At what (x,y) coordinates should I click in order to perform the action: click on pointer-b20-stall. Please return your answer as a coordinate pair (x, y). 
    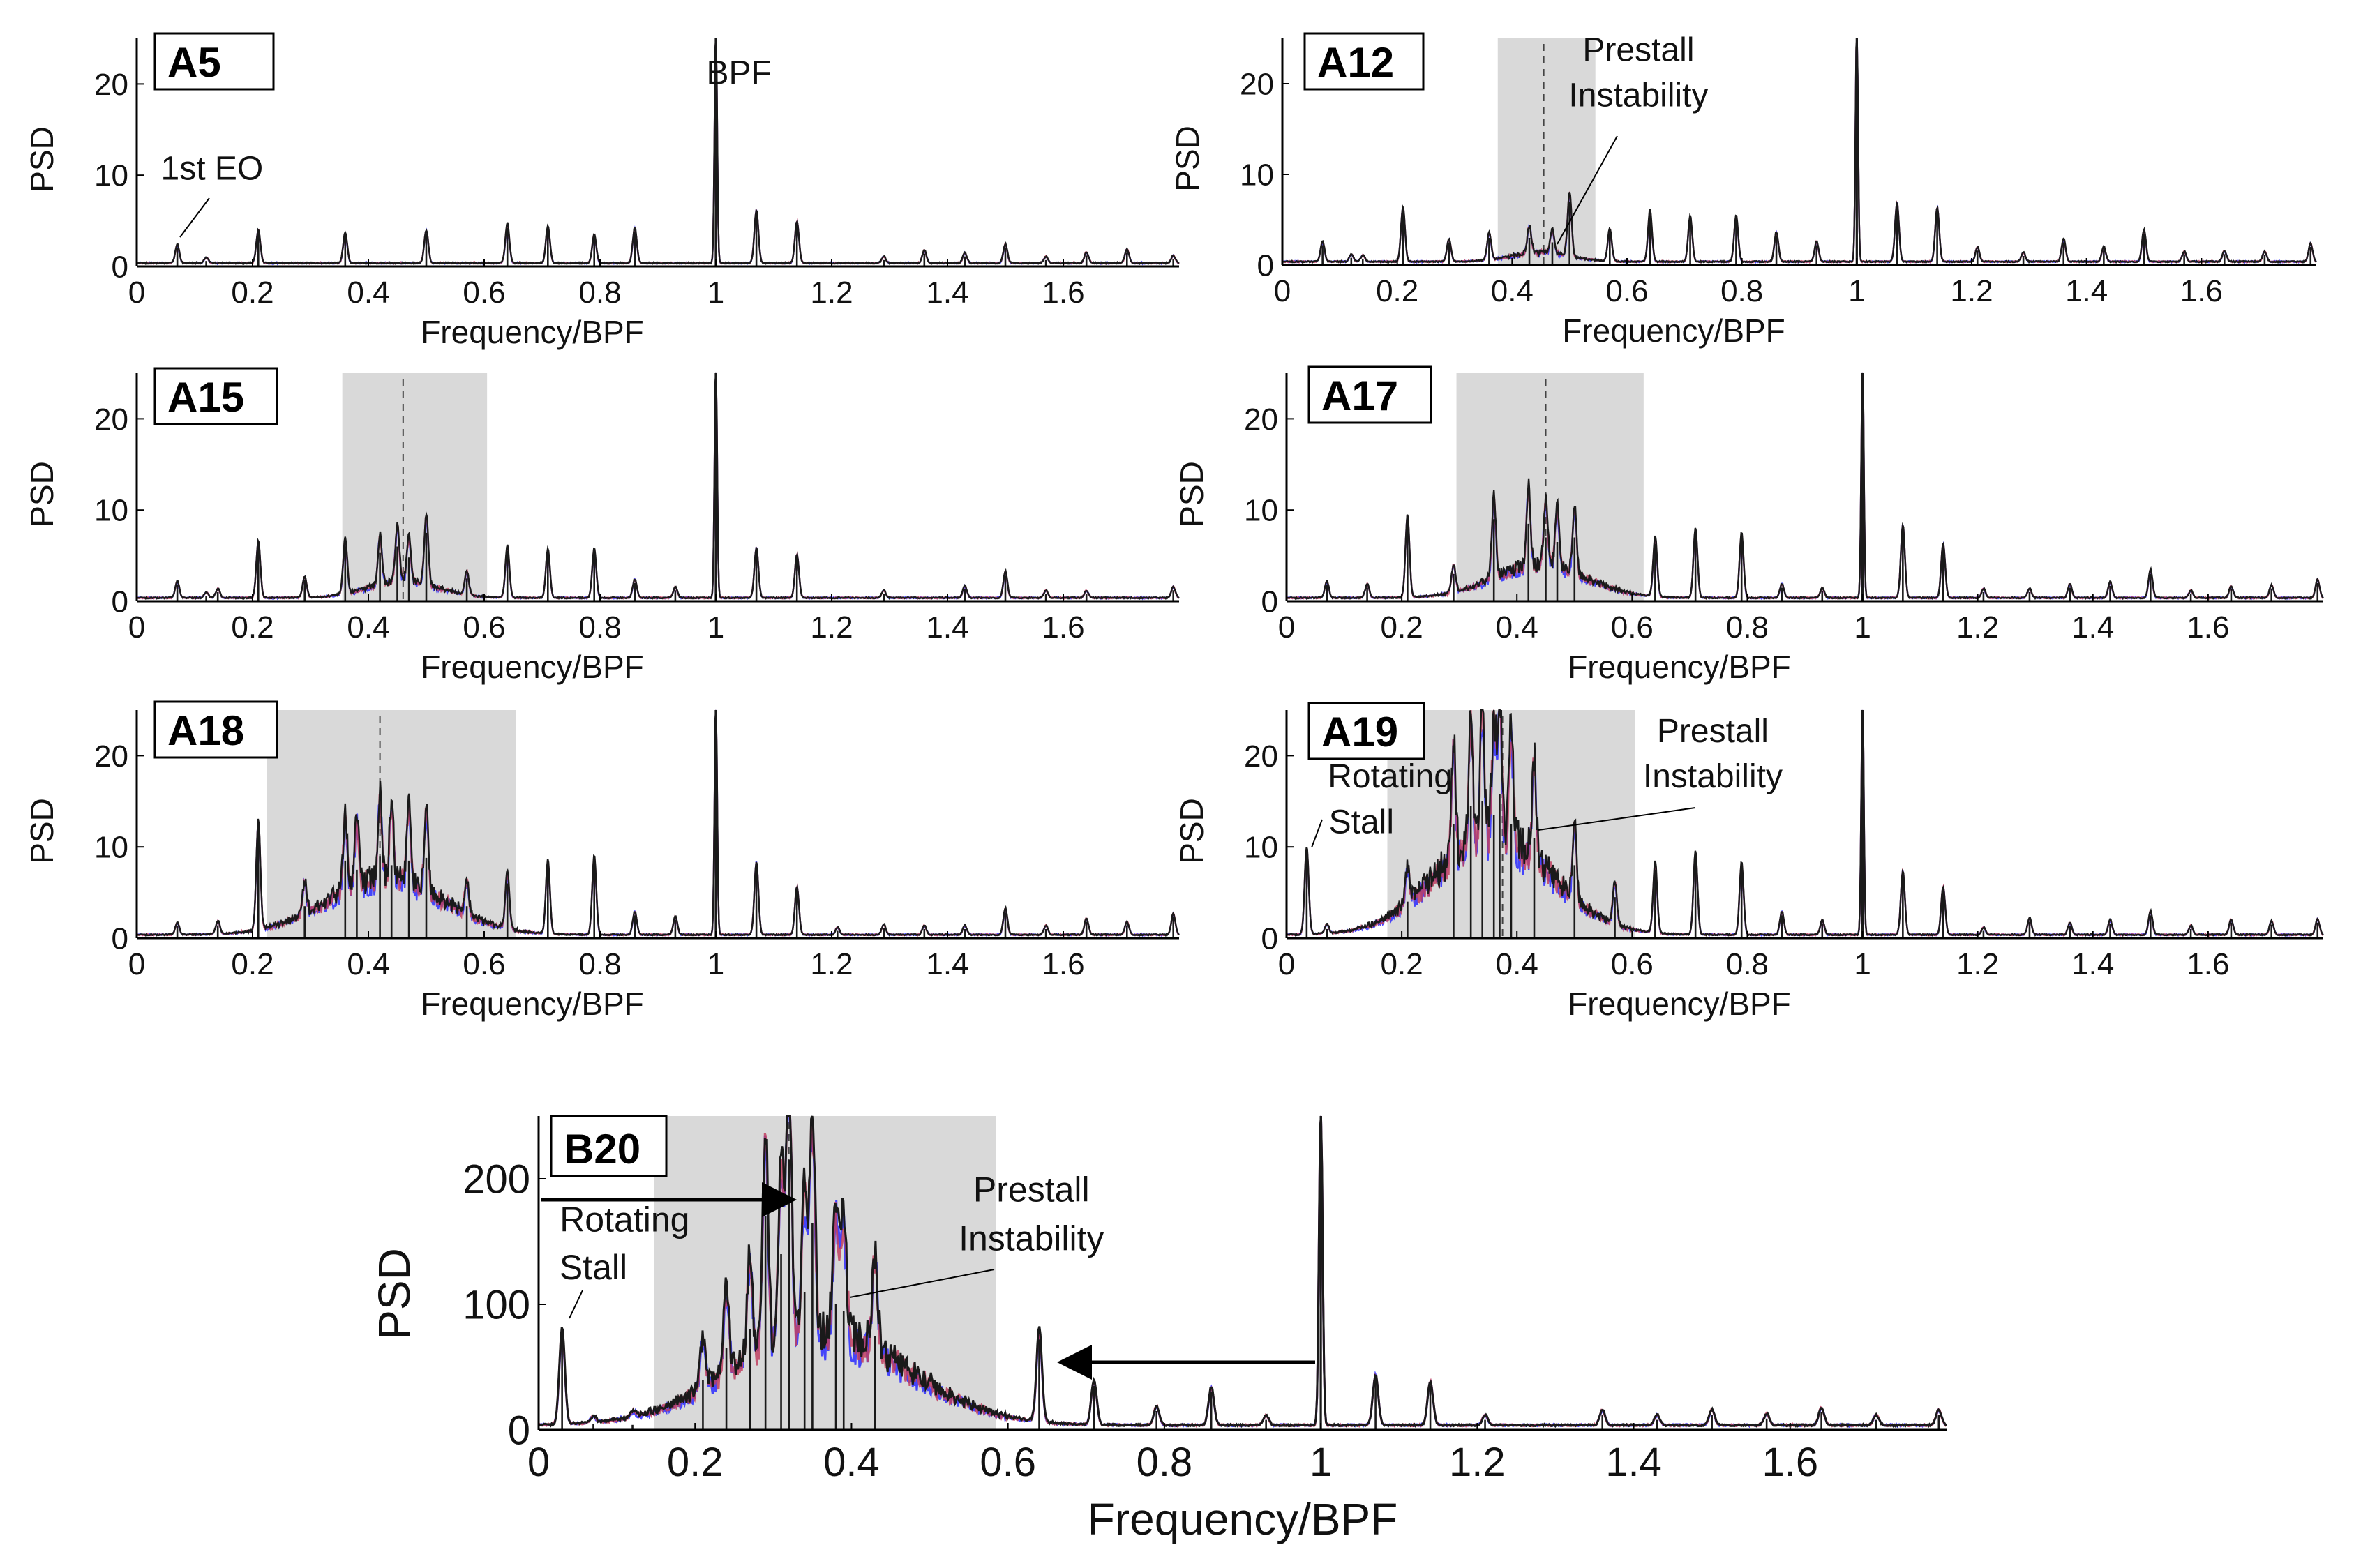
    Looking at the image, I should click on (576, 1304).